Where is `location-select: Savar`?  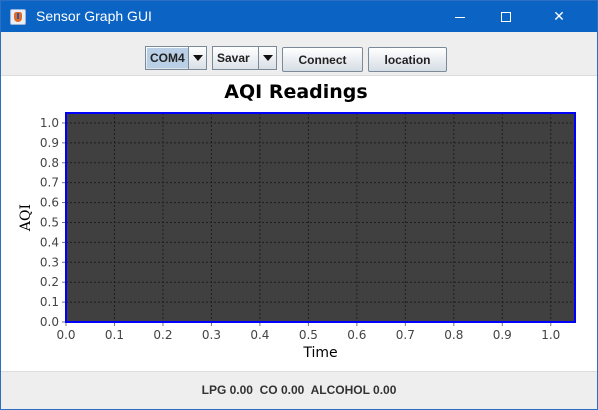 location-select: Savar is located at coordinates (244, 58).